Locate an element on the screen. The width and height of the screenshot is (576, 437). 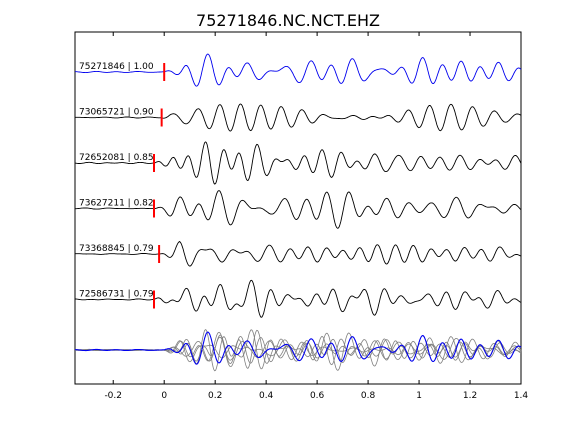
trace-label-73065721: 73065721 | 0.90 is located at coordinates (116, 113).